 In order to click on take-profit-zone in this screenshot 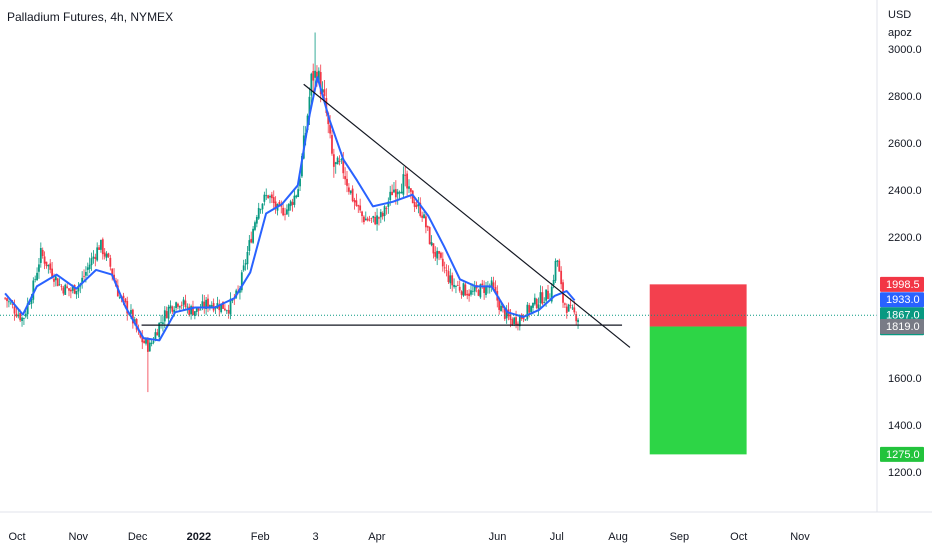, I will do `click(698, 390)`.